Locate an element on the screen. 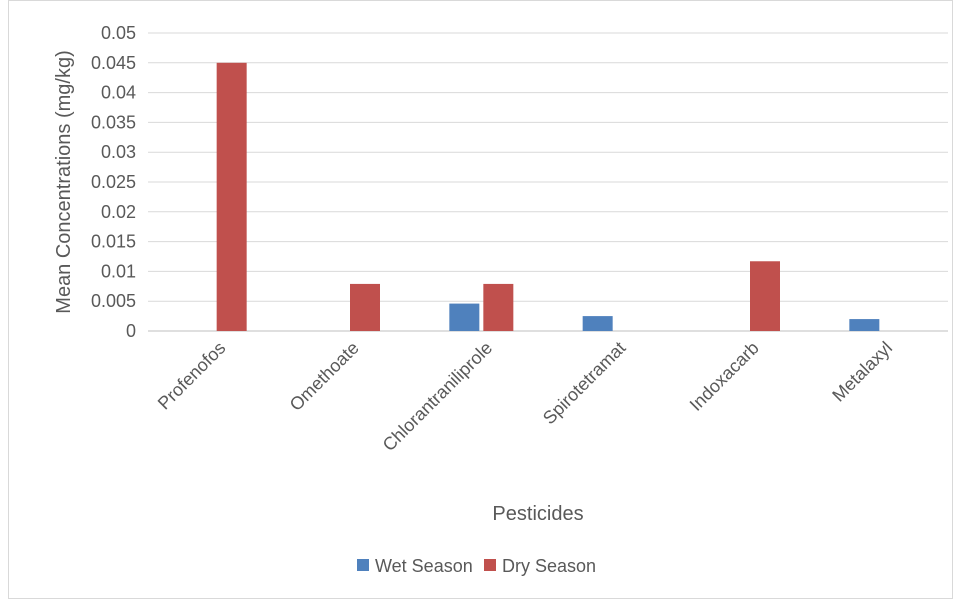  y-tick-label: 0.03 is located at coordinates (118, 152).